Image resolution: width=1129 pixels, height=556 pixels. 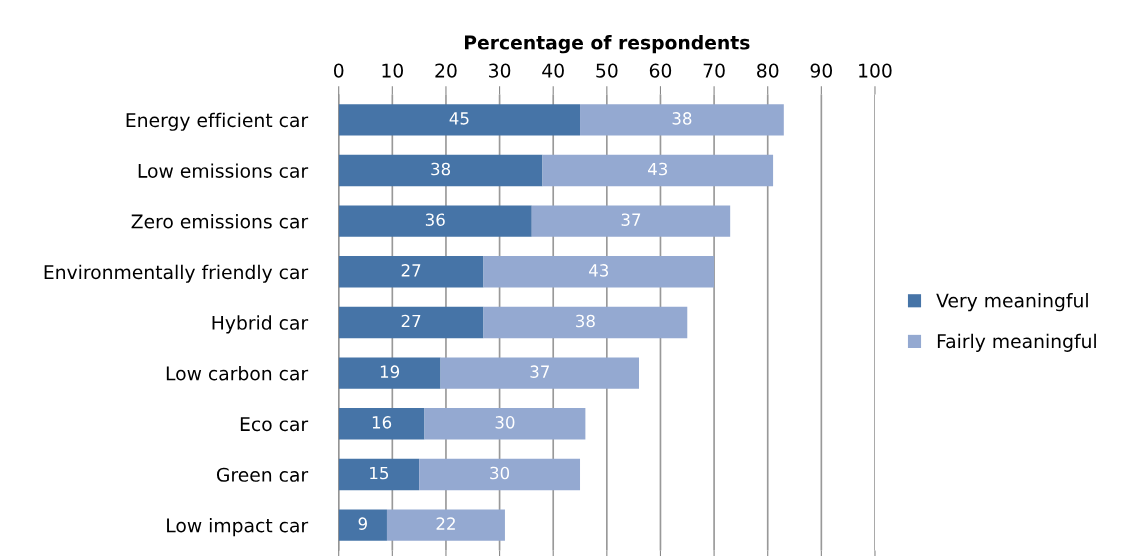 I want to click on legend-label: Fairly meaningful, so click(x=1016, y=342).